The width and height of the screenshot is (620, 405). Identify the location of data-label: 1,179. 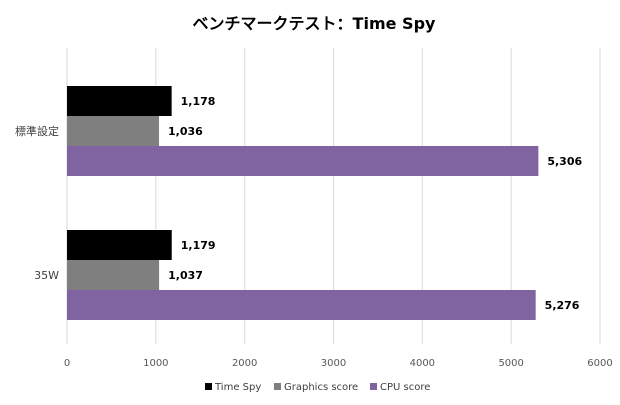
(198, 245).